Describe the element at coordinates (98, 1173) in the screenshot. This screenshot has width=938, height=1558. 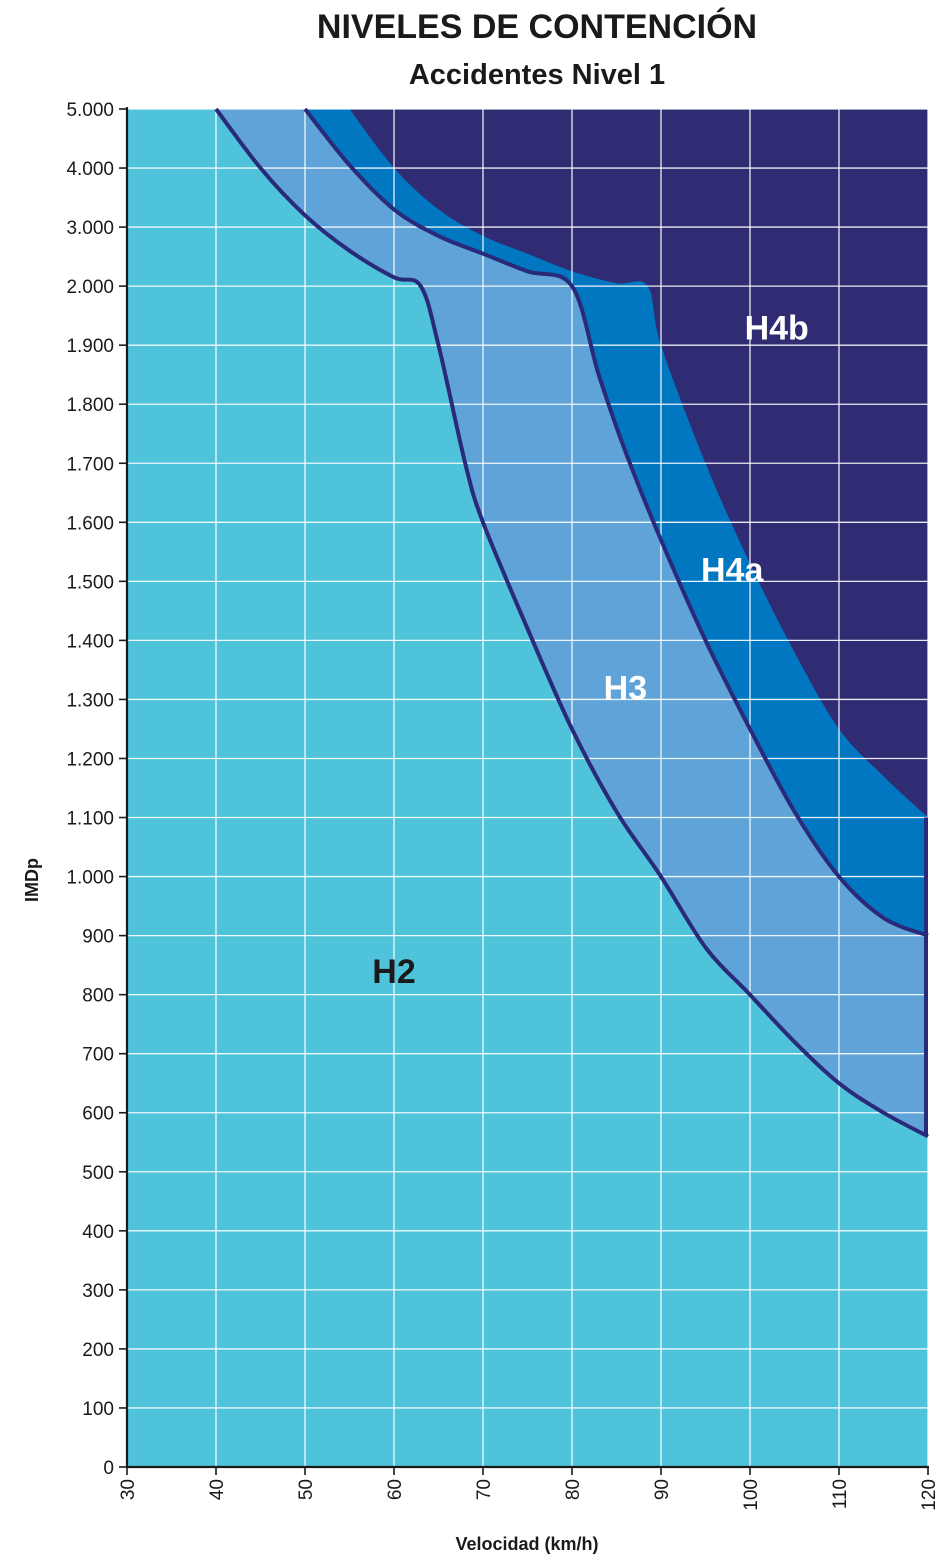
I see `y-tick-label: 500` at that location.